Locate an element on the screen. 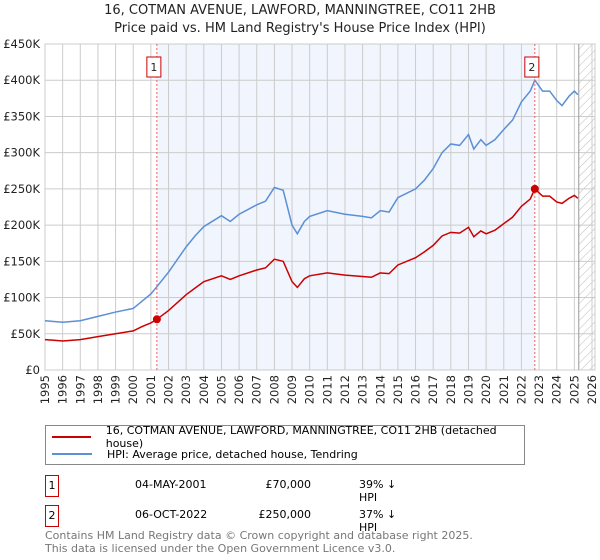  x-tick-label: 2009 is located at coordinates (292, 389).